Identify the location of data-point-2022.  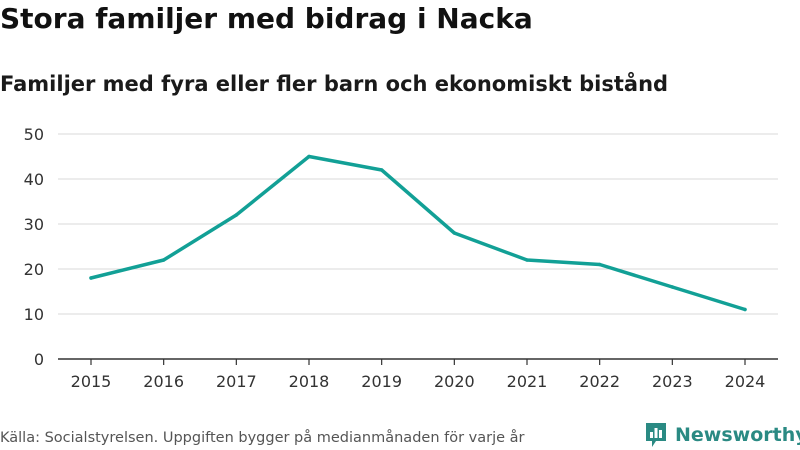
(599, 264).